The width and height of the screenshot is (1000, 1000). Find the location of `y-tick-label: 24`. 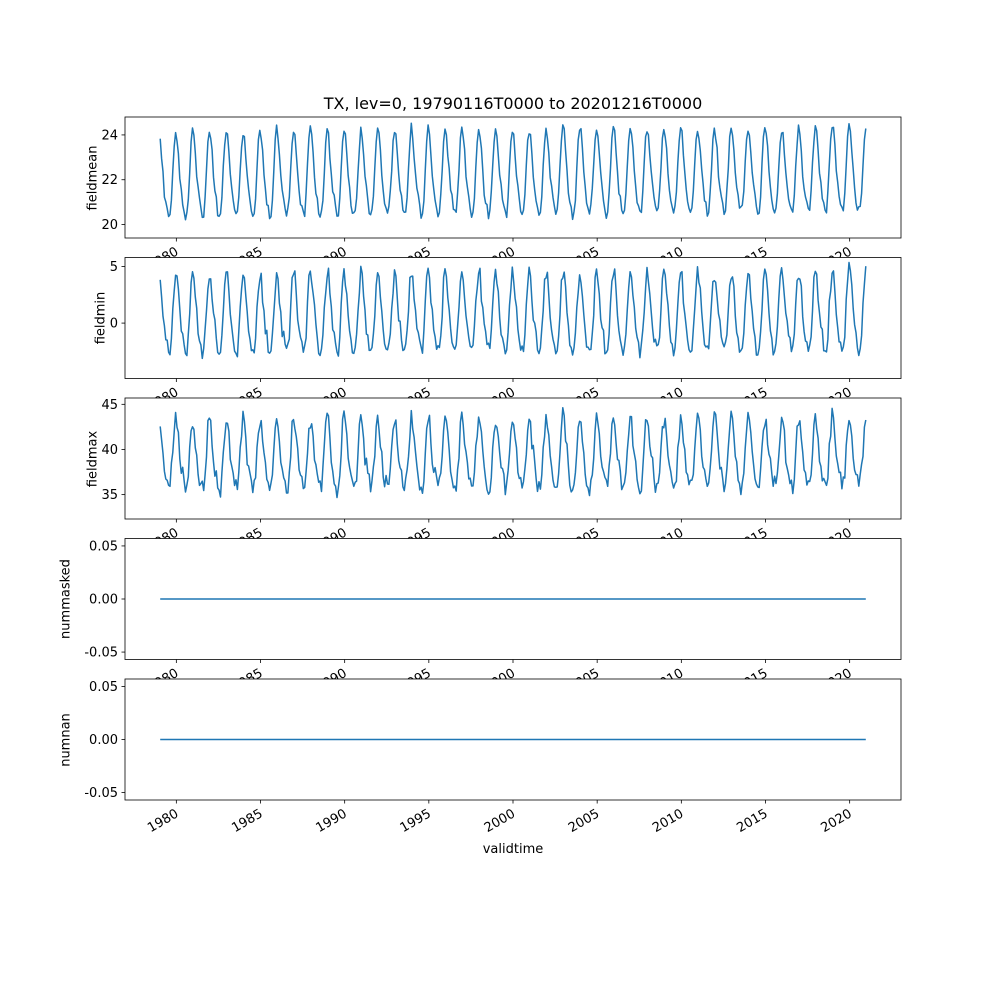

y-tick-label: 24 is located at coordinates (109, 135).